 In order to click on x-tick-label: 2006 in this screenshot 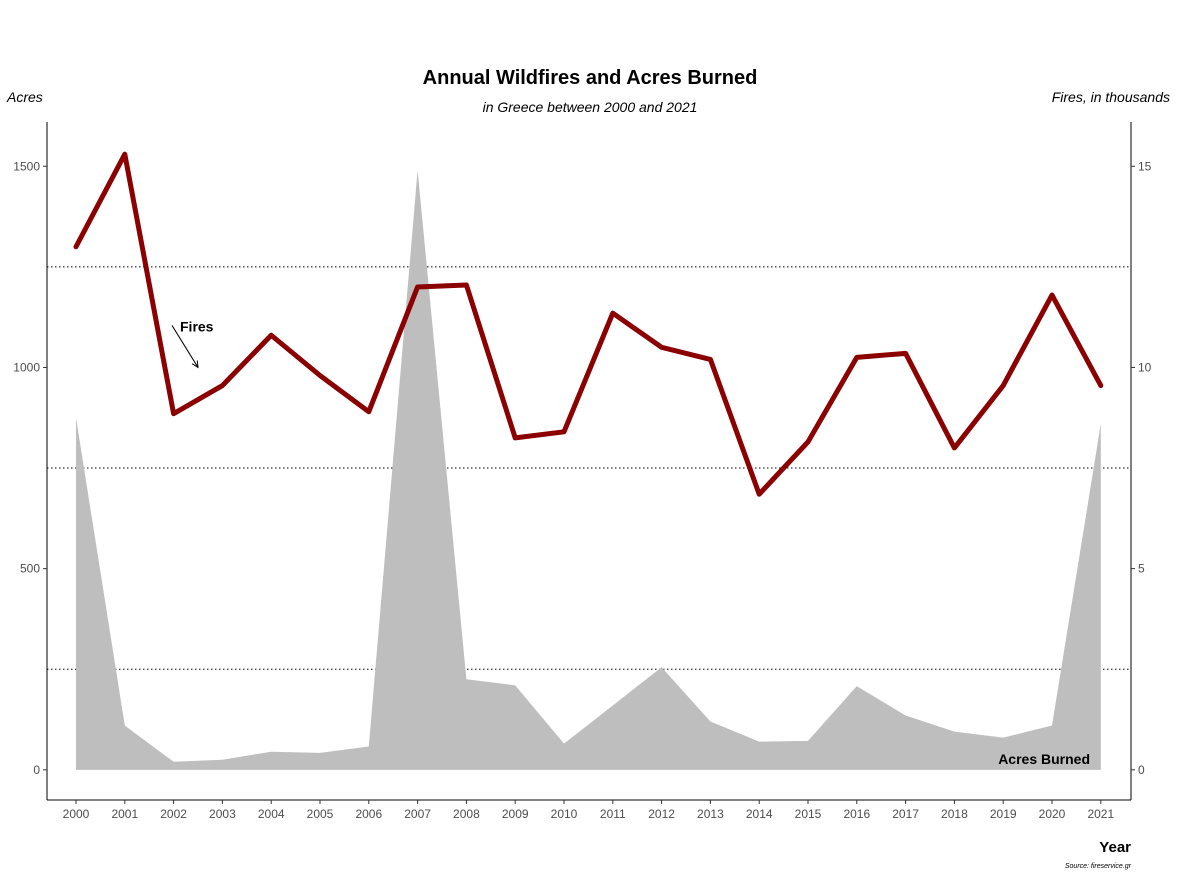, I will do `click(368, 814)`.